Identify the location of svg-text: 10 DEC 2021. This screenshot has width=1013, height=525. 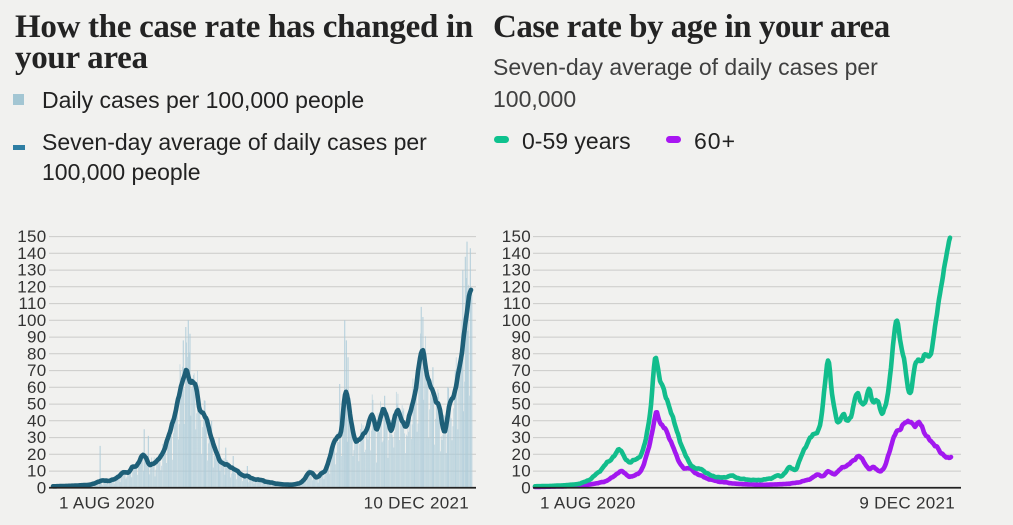
(416, 503).